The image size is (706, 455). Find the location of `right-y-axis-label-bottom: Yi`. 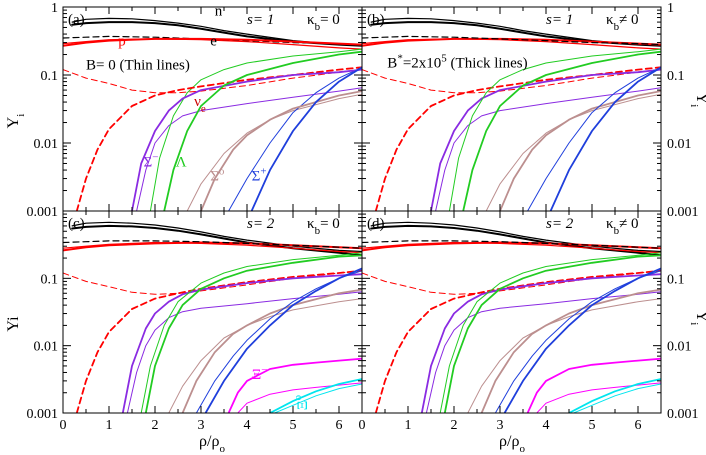

right-y-axis-label-bottom: Yi is located at coordinates (697, 318).